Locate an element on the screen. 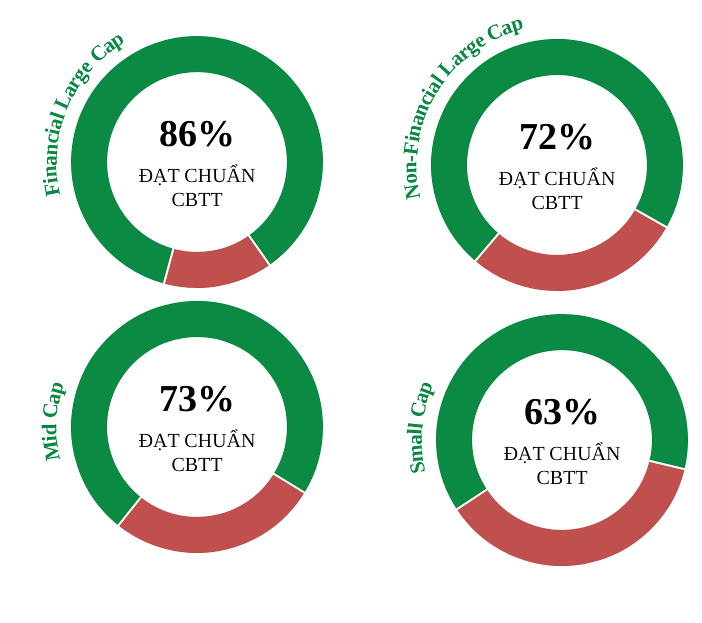 The height and width of the screenshot is (623, 702). data-label: 86% is located at coordinates (197, 133).